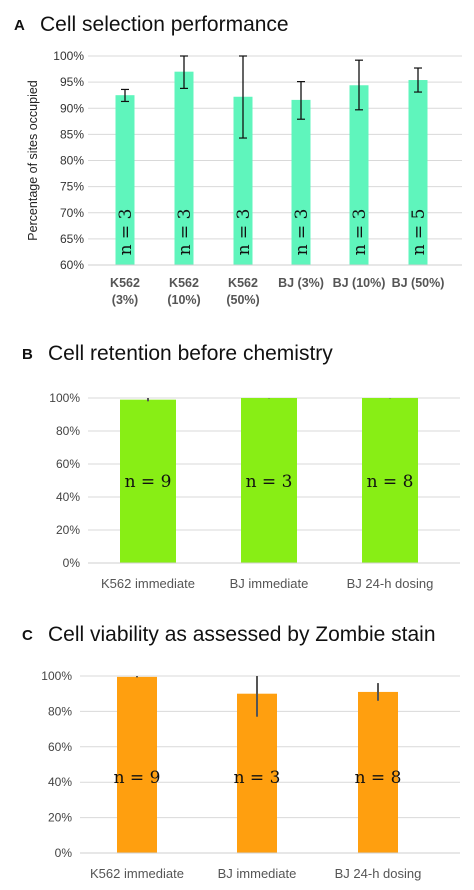  What do you see at coordinates (68, 497) in the screenshot?
I see `chart-b-ytick-label: 40%` at bounding box center [68, 497].